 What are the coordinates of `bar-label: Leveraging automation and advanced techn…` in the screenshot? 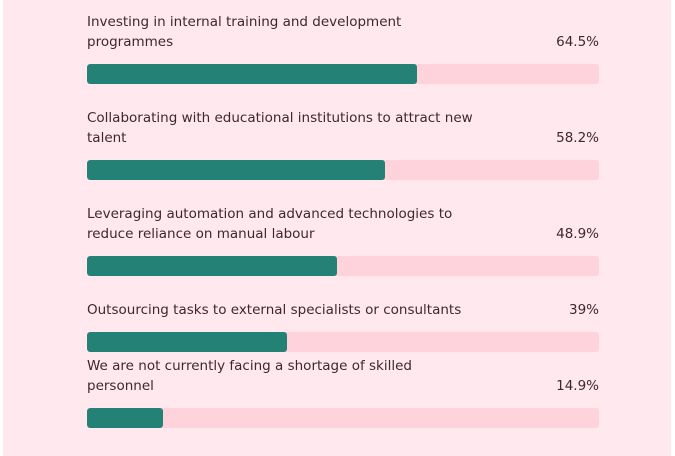 It's located at (270, 224).